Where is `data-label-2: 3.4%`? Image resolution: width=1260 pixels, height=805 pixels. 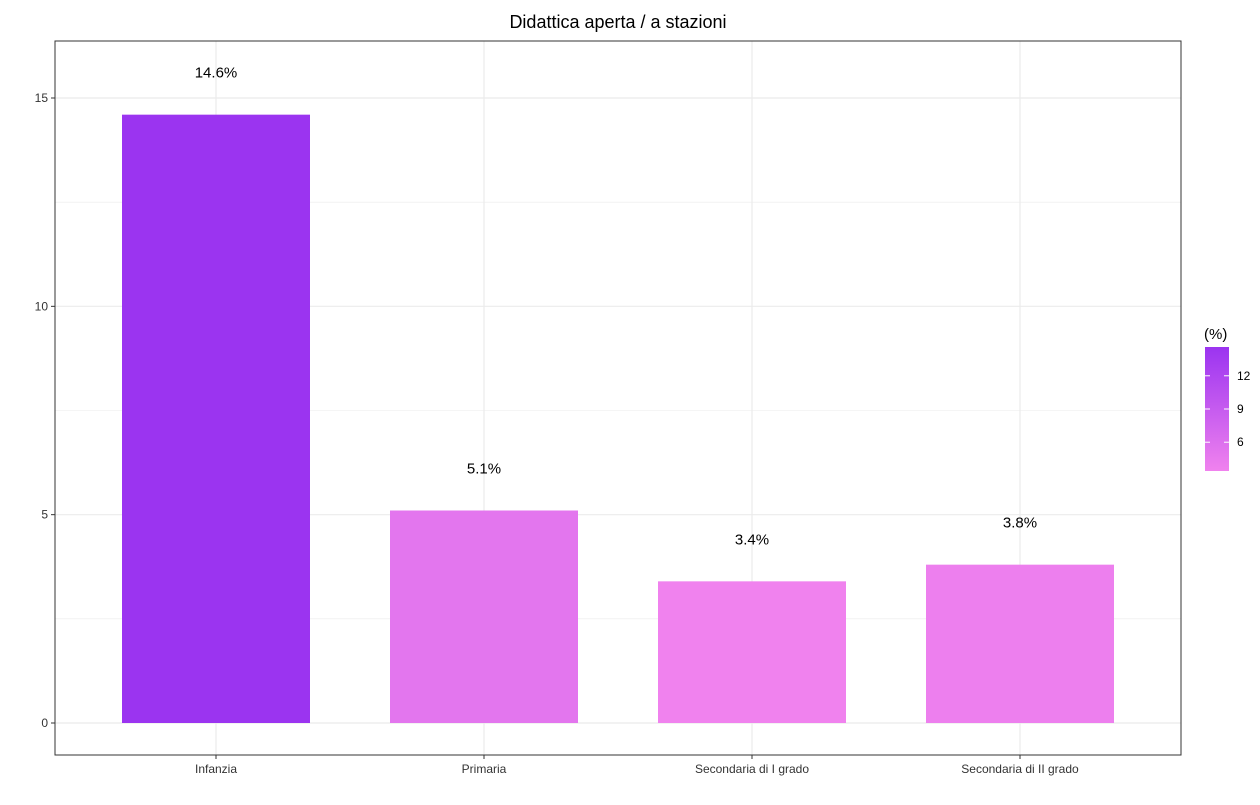
data-label-2: 3.4% is located at coordinates (752, 539).